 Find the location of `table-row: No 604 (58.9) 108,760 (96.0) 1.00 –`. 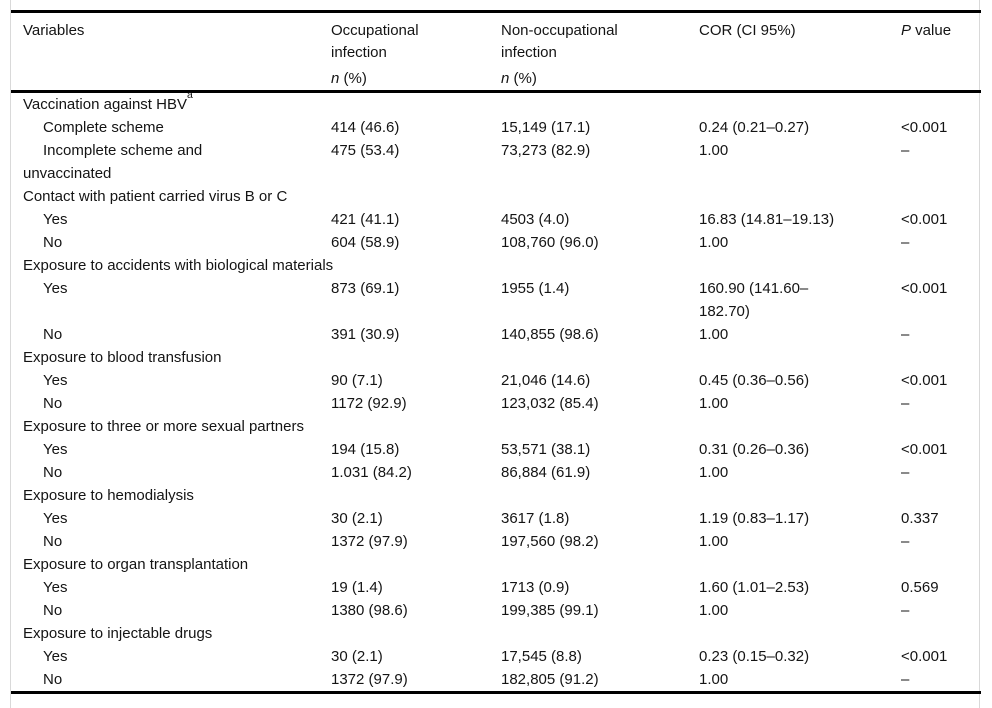

table-row: No 604 (58.9) 108,760 (96.0) 1.00 – is located at coordinates (496, 242).